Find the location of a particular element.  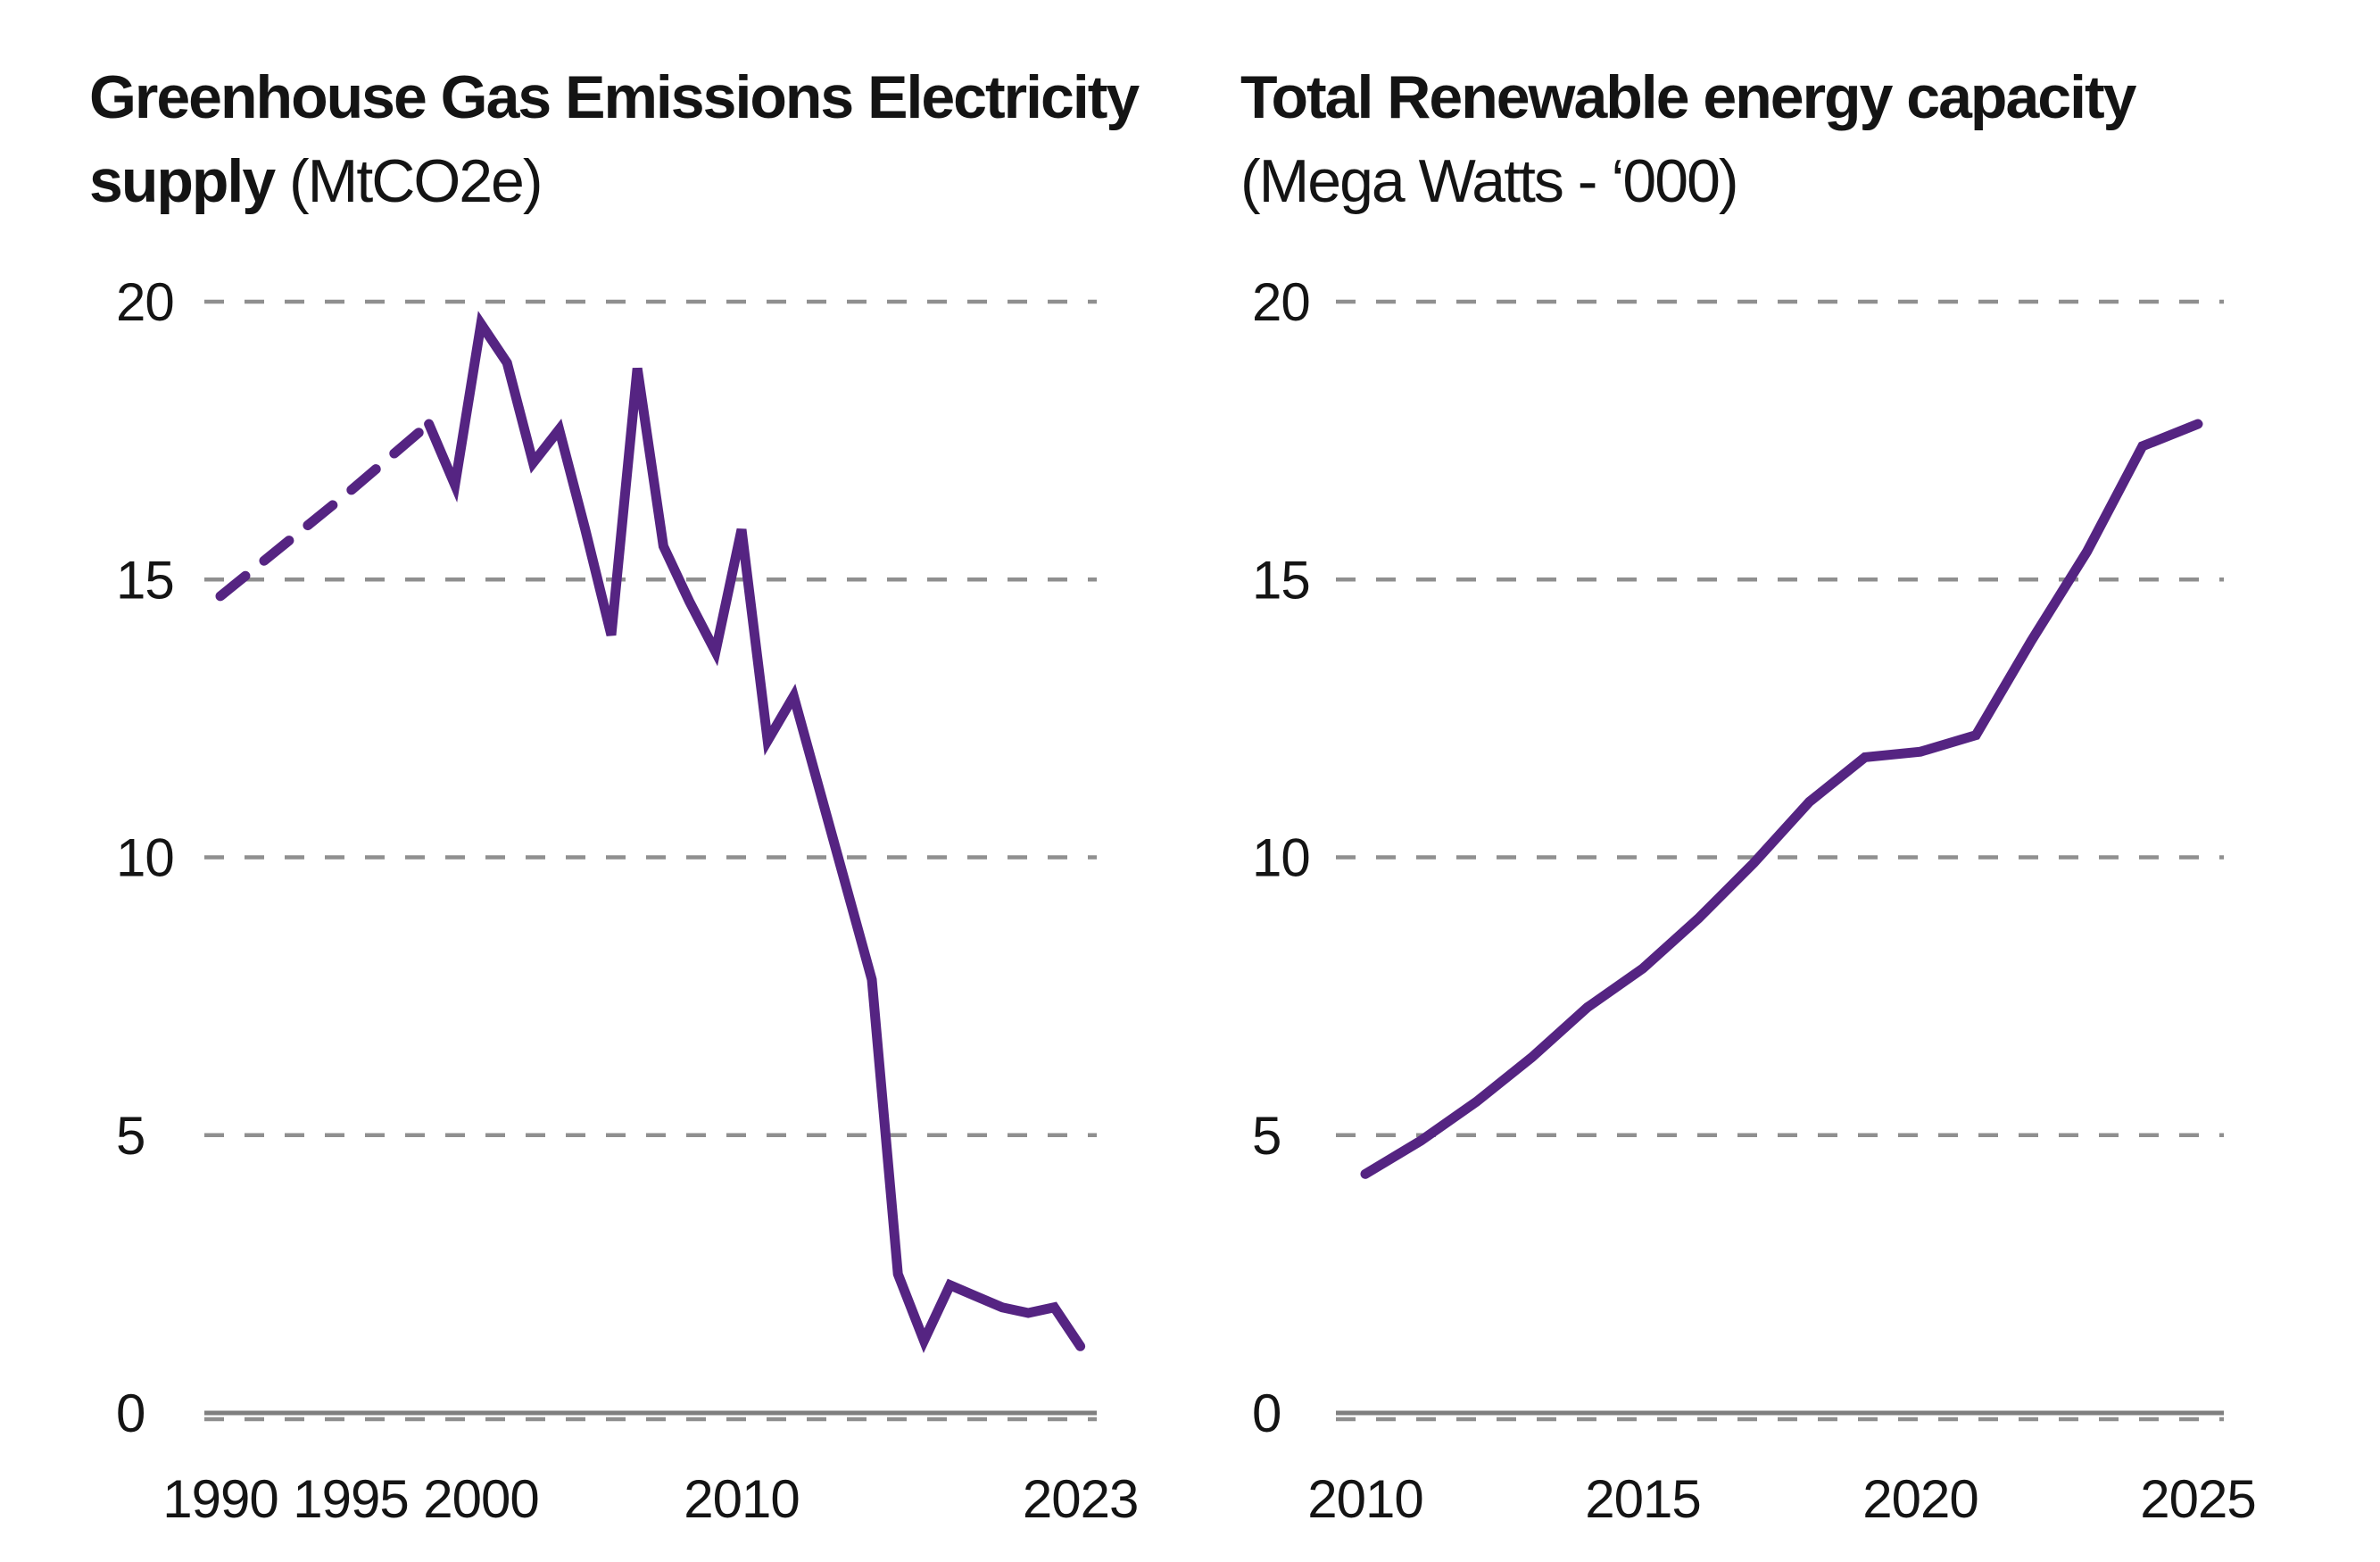

left-chart-title-line1: Greenhouse Gas Emissions Electricity is located at coordinates (614, 97).